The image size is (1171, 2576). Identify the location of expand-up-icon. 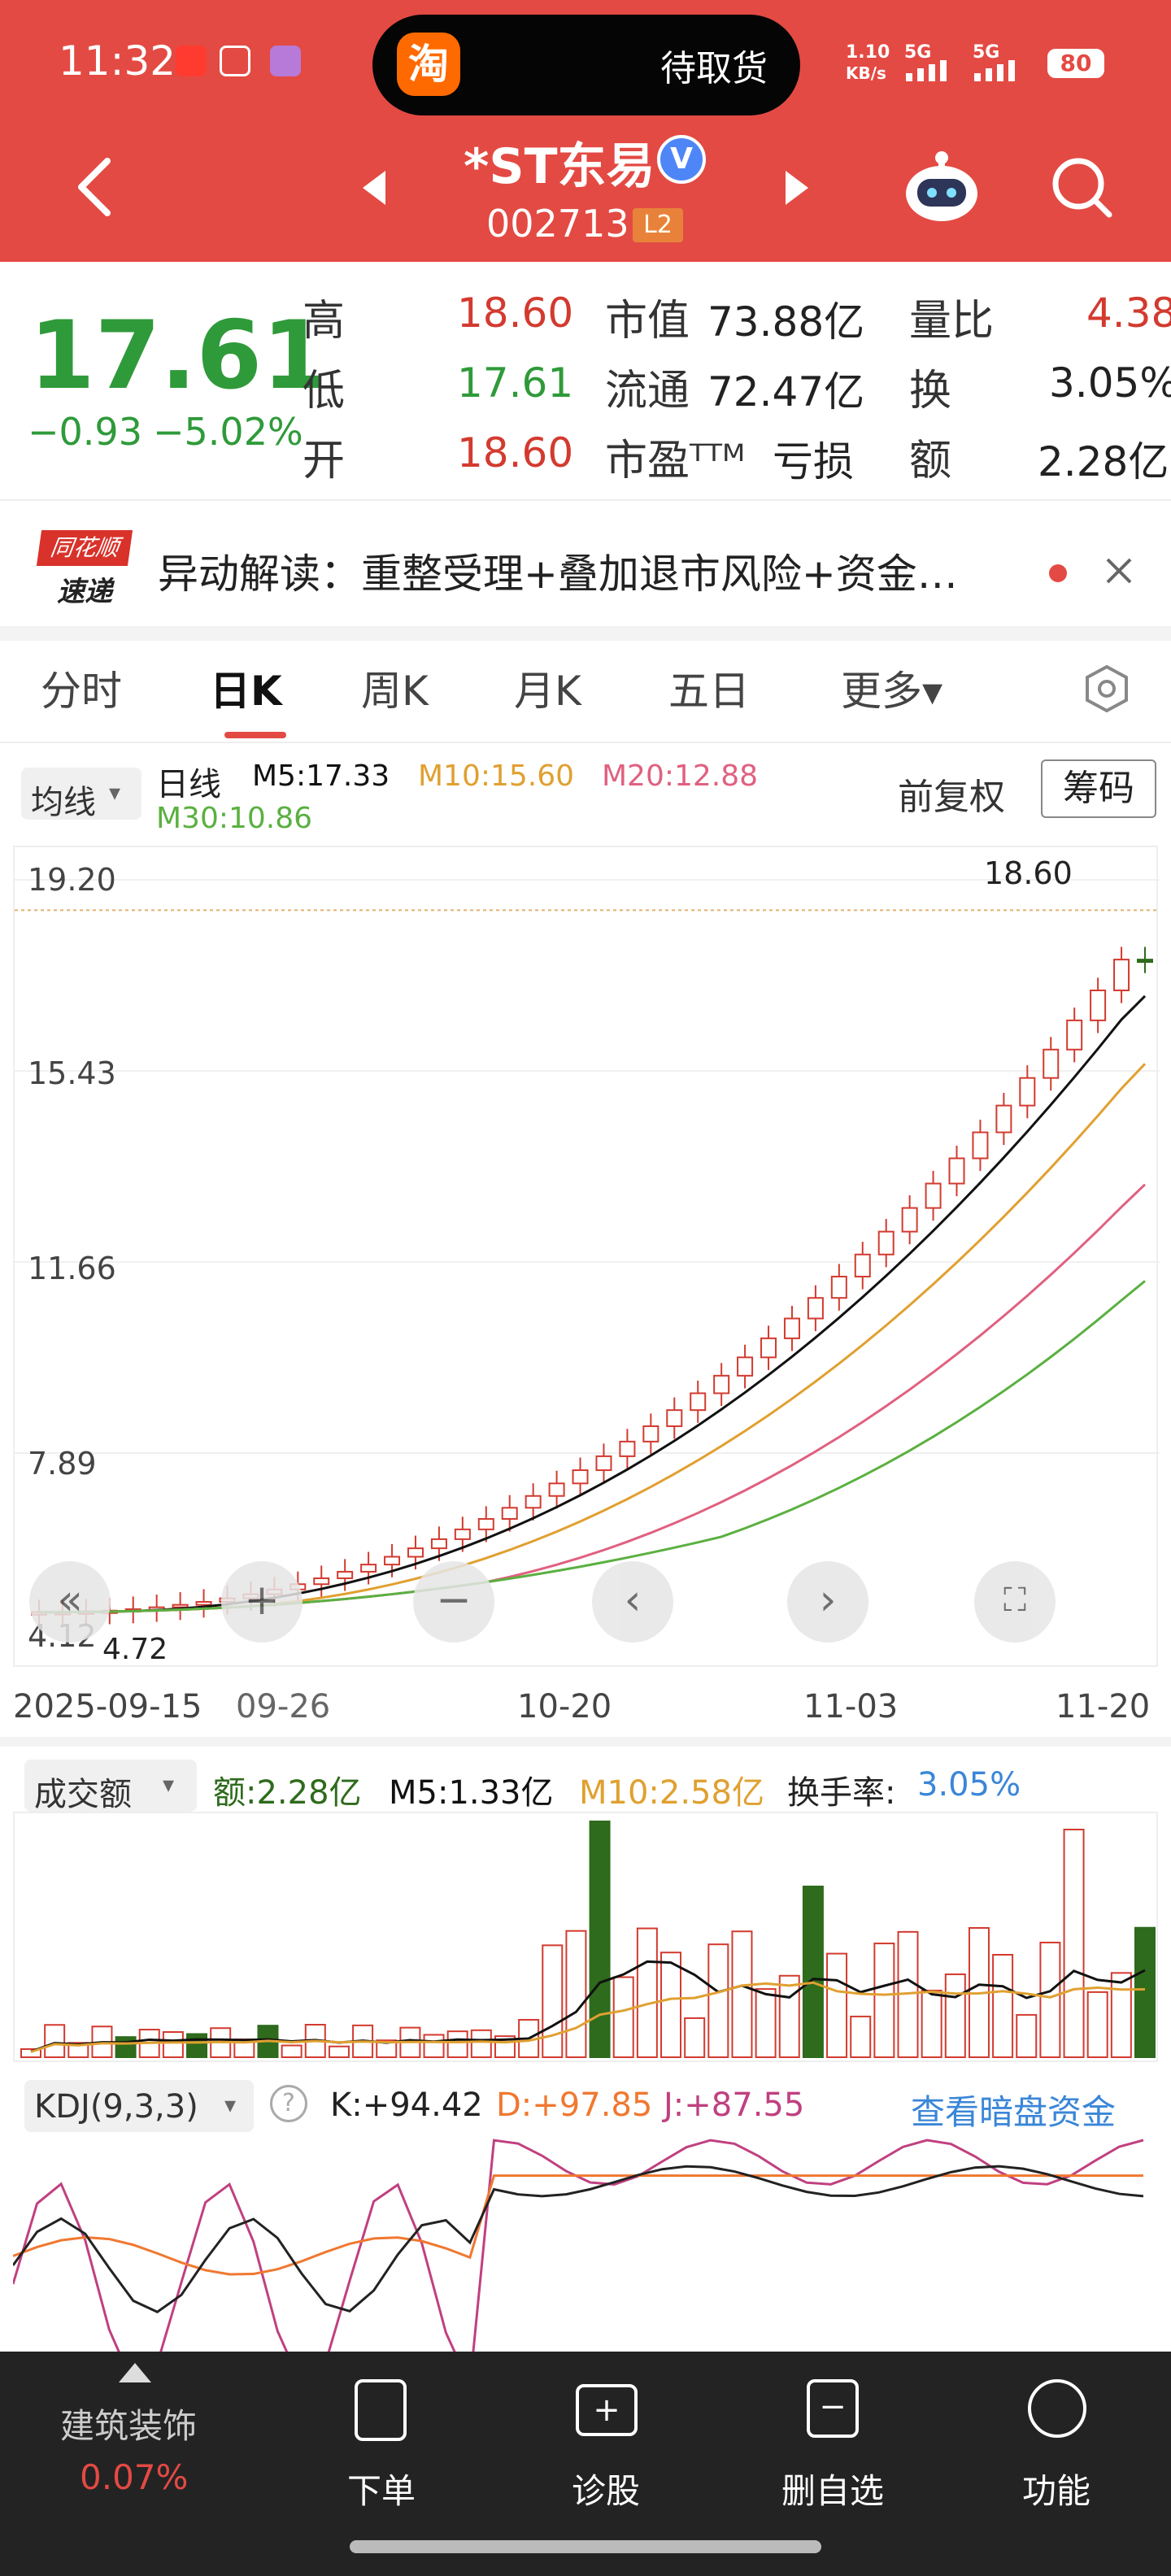
(135, 2372).